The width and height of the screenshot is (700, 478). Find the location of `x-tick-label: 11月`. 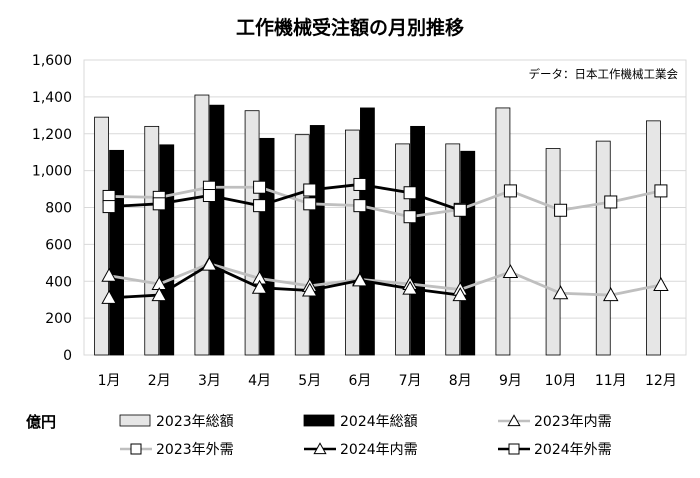

x-tick-label: 11月 is located at coordinates (611, 381).